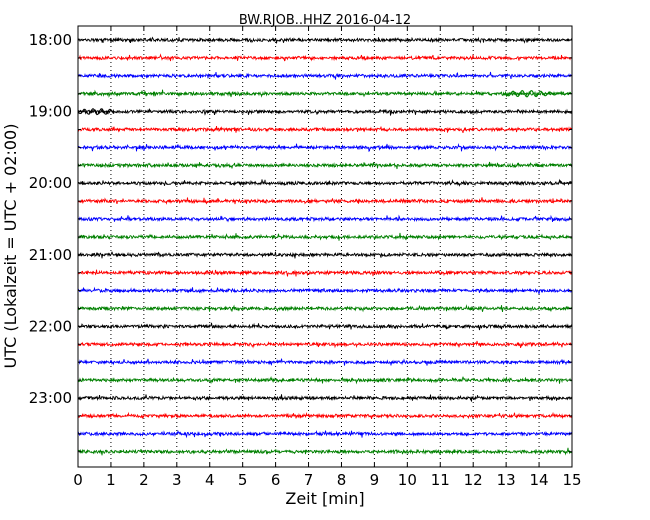  I want to click on x-tick-label: 1, so click(111, 480).